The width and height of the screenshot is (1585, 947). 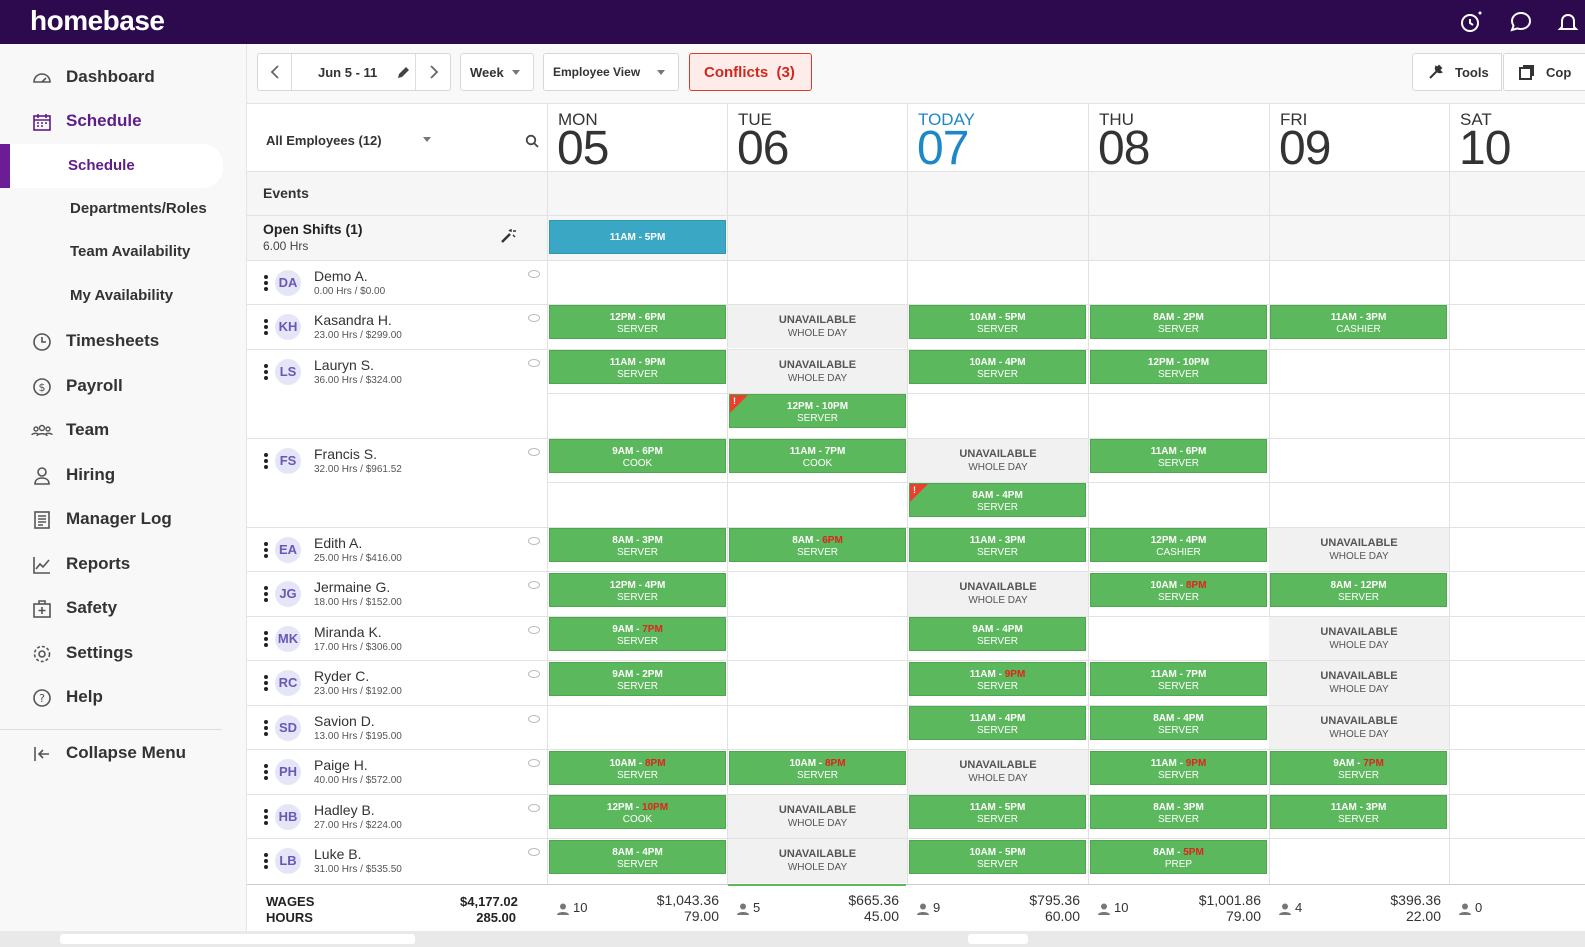 I want to click on sidebar-item-dashboard: Dashboard, so click(x=123, y=77).